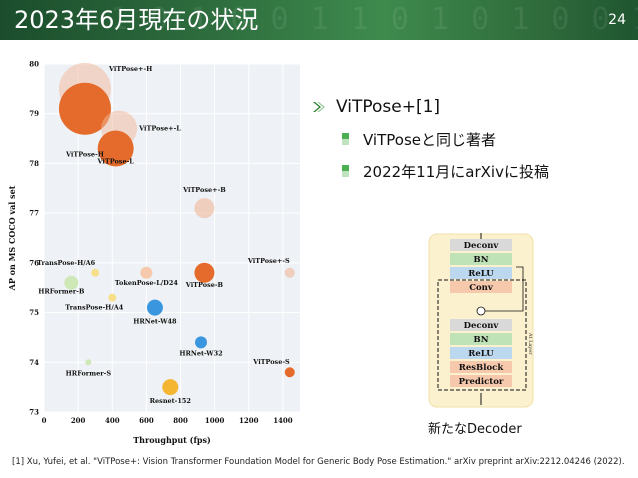 The image size is (638, 478). I want to click on y-tick-label: 79, so click(34, 113).